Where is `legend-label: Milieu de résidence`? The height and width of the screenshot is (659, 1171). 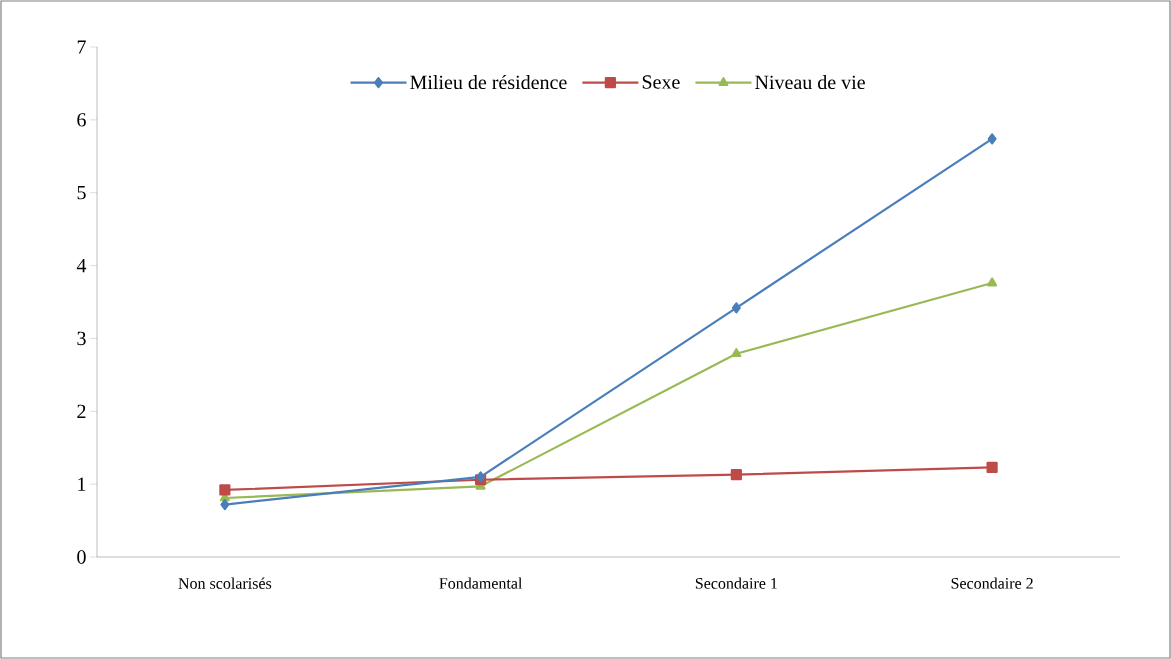 legend-label: Milieu de résidence is located at coordinates (488, 82).